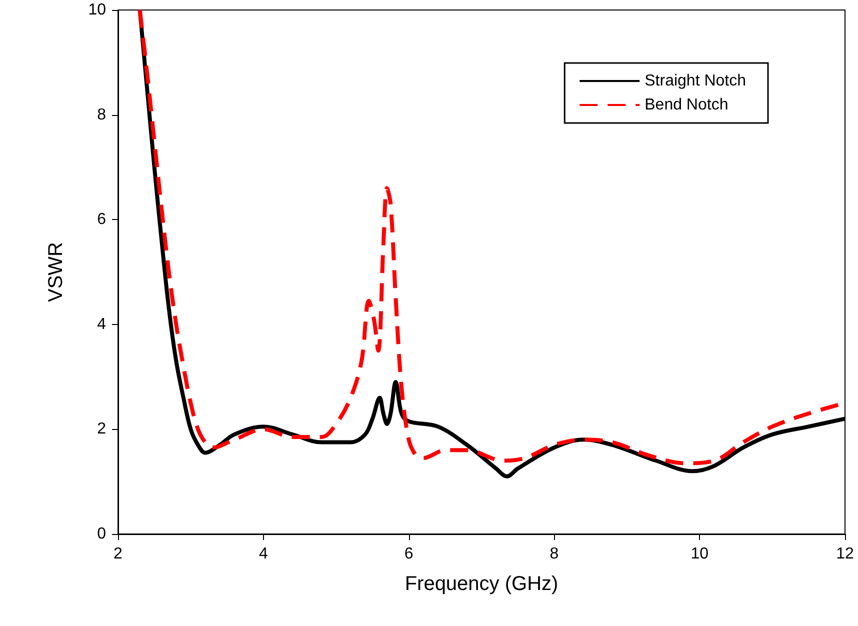 Image resolution: width=858 pixels, height=626 pixels. I want to click on x-axis-title: Frequency (GHz), so click(481, 584).